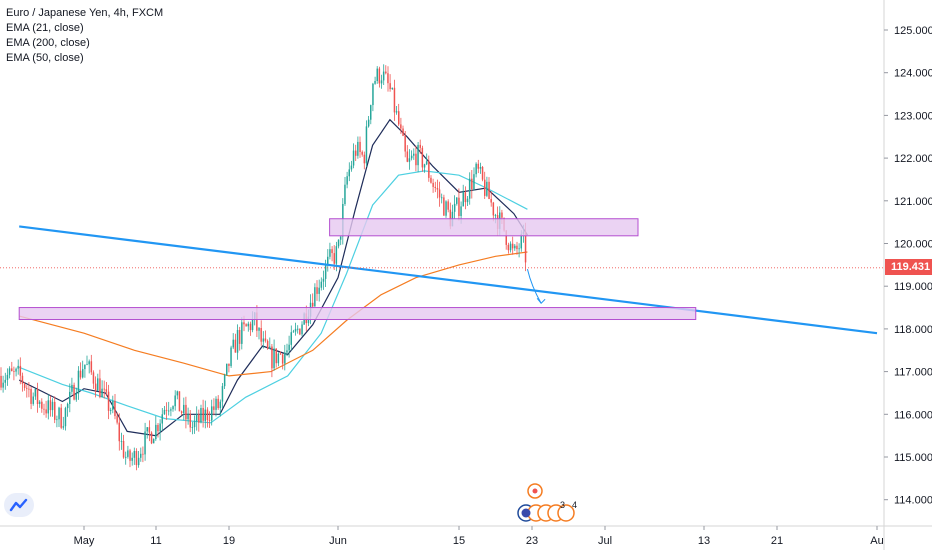 The height and width of the screenshot is (550, 932). I want to click on x-tick-label: 13, so click(704, 541).